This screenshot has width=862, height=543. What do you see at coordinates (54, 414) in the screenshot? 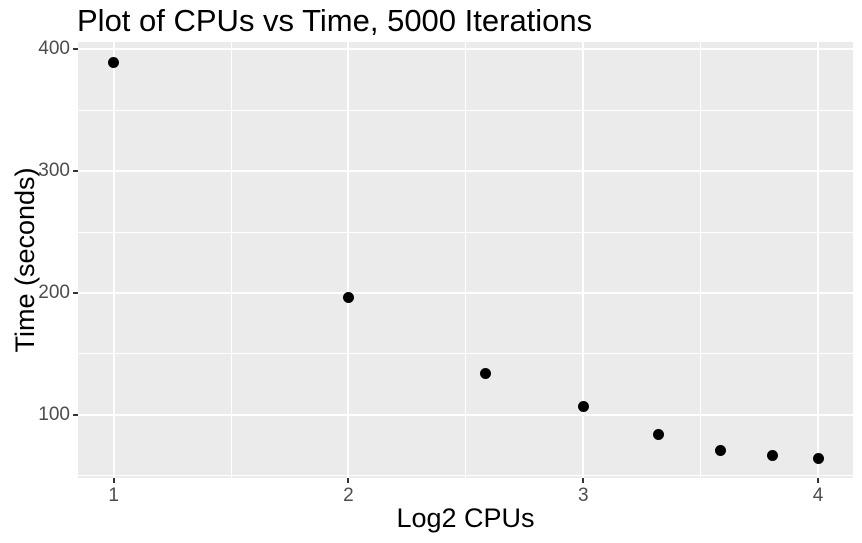
I see `y-tick-label: 100` at bounding box center [54, 414].